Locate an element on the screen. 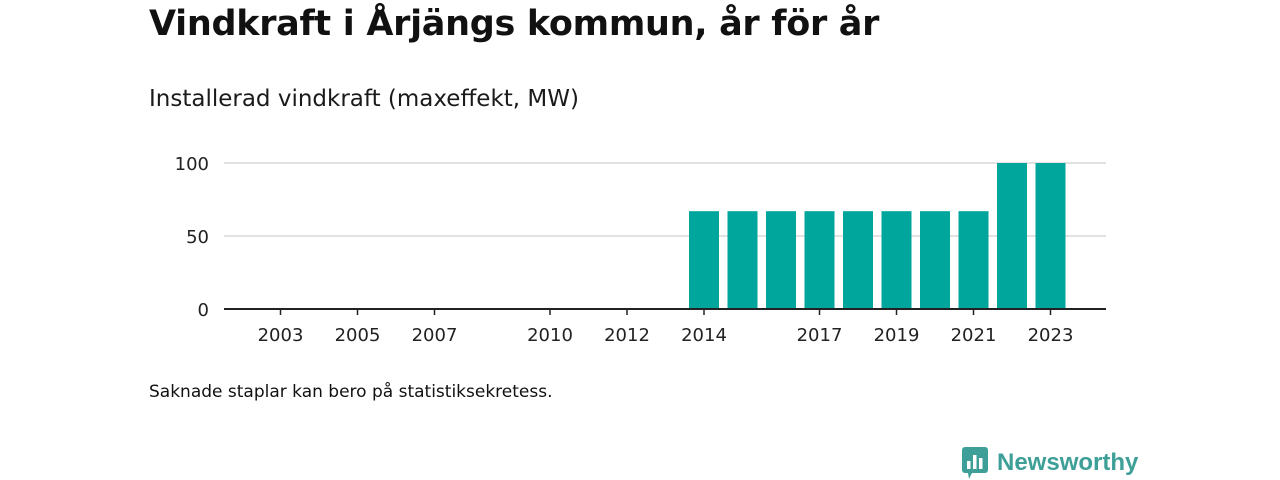 This screenshot has height=480, width=1280. bar-chart-speech-bubble-icon is located at coordinates (975, 463).